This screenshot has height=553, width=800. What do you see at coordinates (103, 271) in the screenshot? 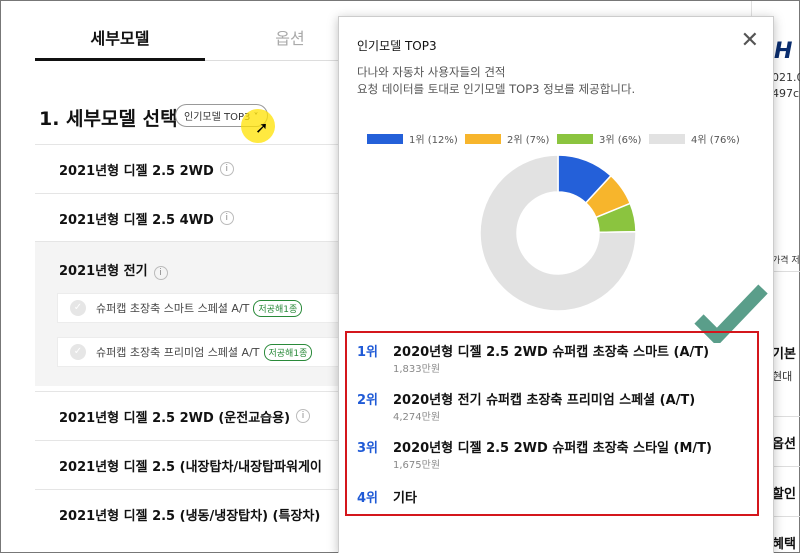
I see `model-label: 2021년형 전기` at bounding box center [103, 271].